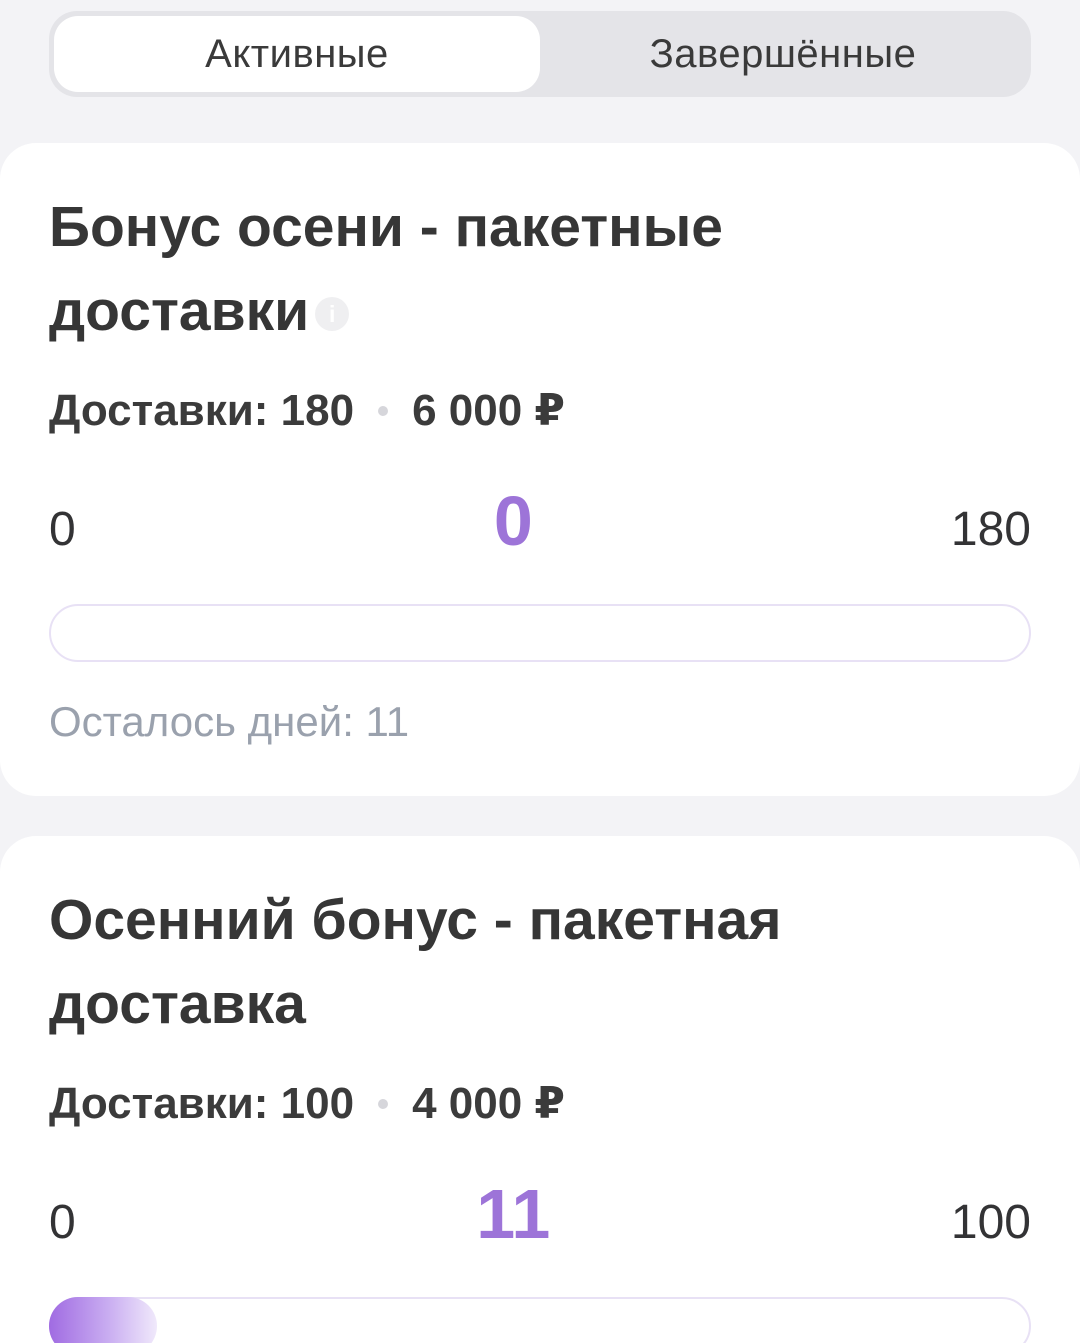  Describe the element at coordinates (202, 1103) in the screenshot. I see `deliveries-count: Доставки: 100` at that location.